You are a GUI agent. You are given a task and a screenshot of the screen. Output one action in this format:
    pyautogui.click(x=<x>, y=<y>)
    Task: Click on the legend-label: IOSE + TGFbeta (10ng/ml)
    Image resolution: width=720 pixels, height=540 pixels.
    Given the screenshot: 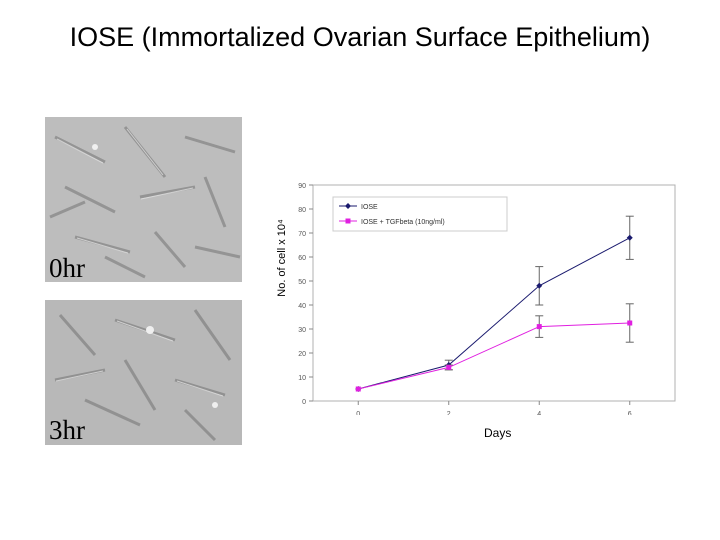 What is the action you would take?
    pyautogui.click(x=403, y=222)
    